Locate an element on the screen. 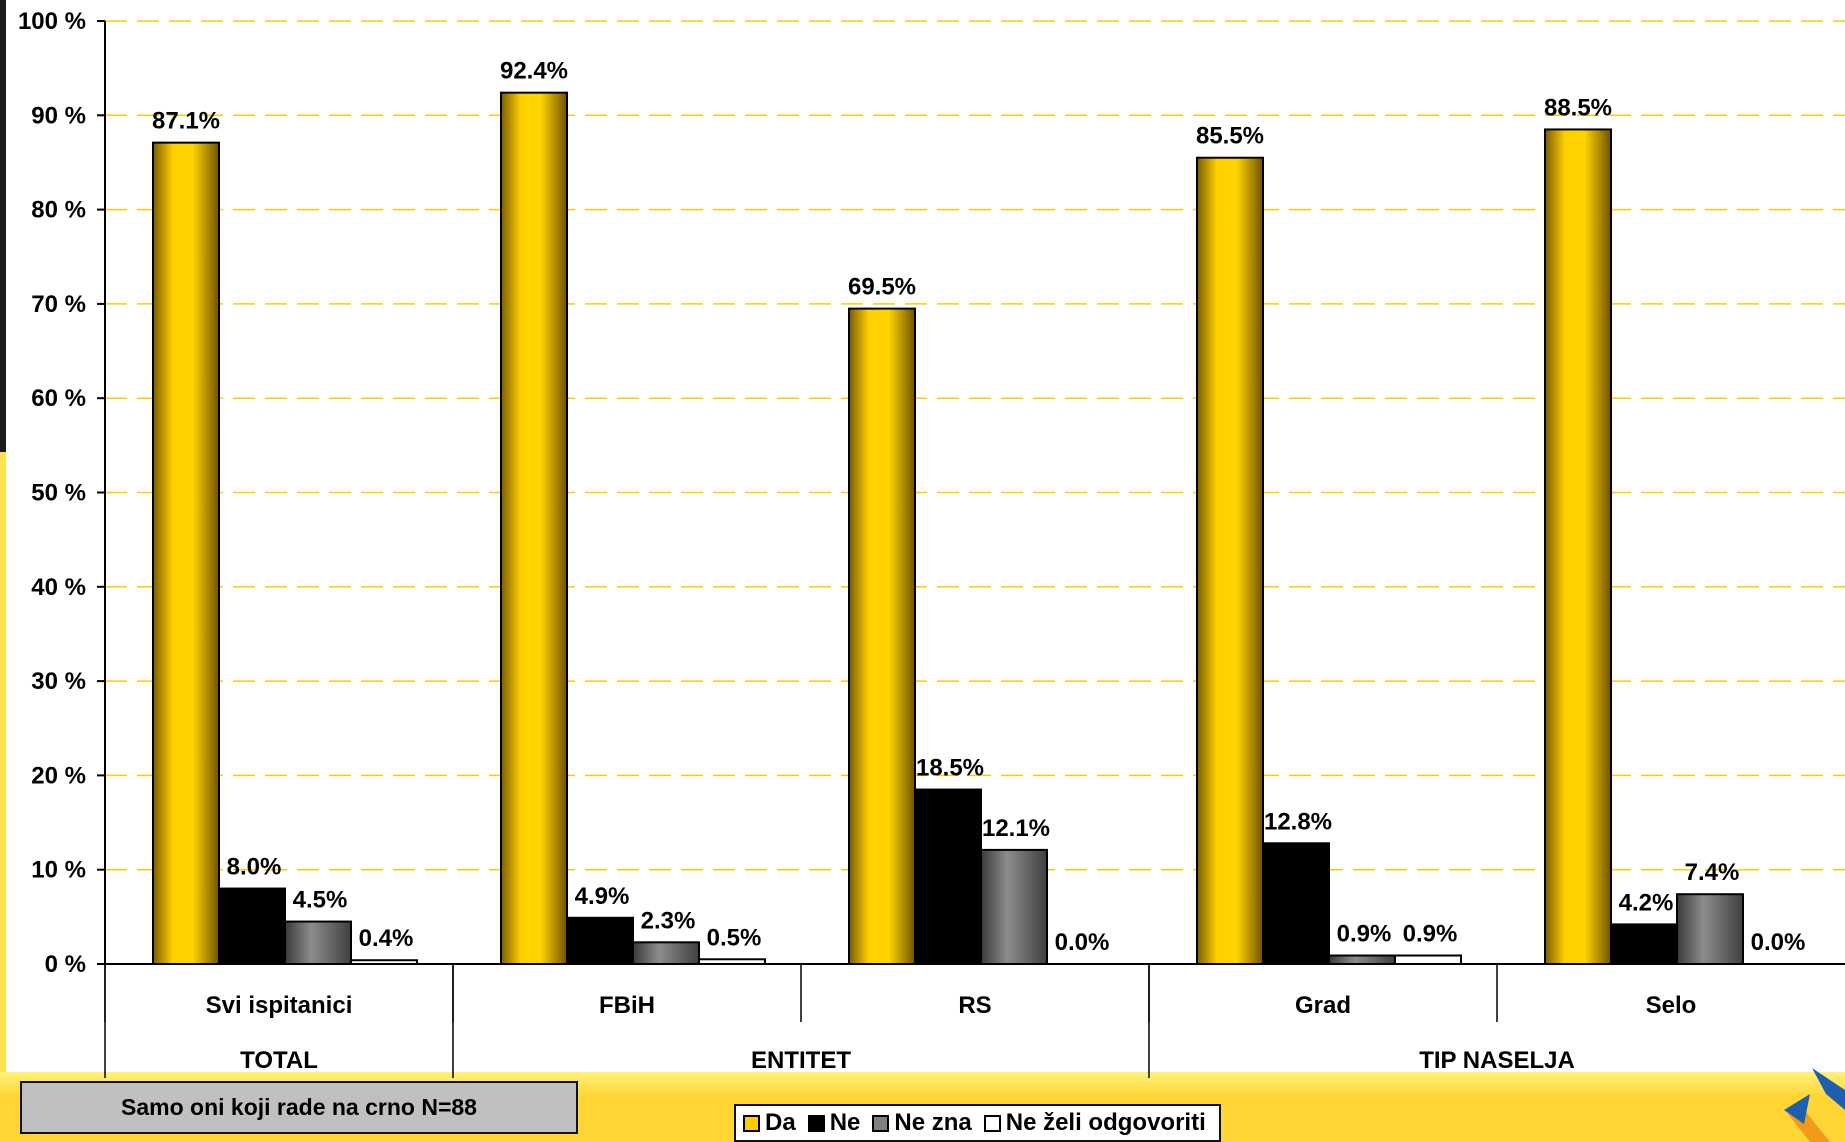 This screenshot has height=1142, width=1845. value-label: 2.3% is located at coordinates (668, 920).